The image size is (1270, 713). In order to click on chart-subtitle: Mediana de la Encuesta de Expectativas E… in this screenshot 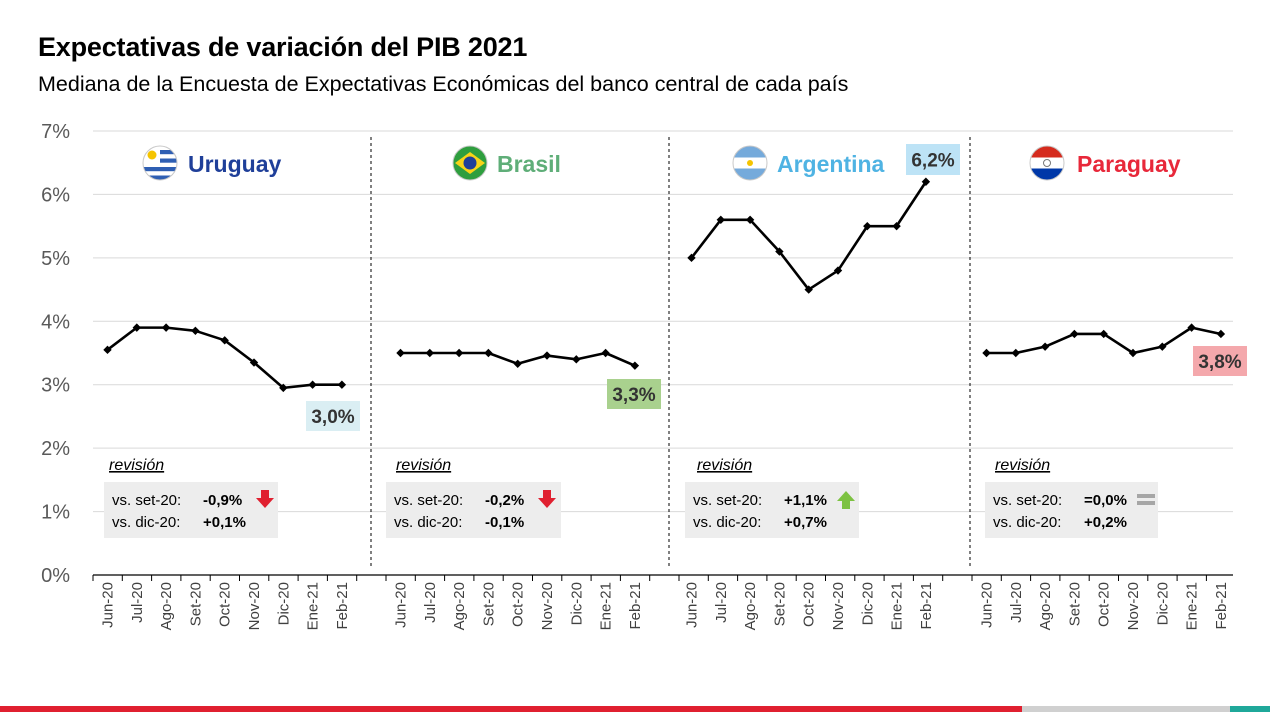, I will do `click(443, 84)`.